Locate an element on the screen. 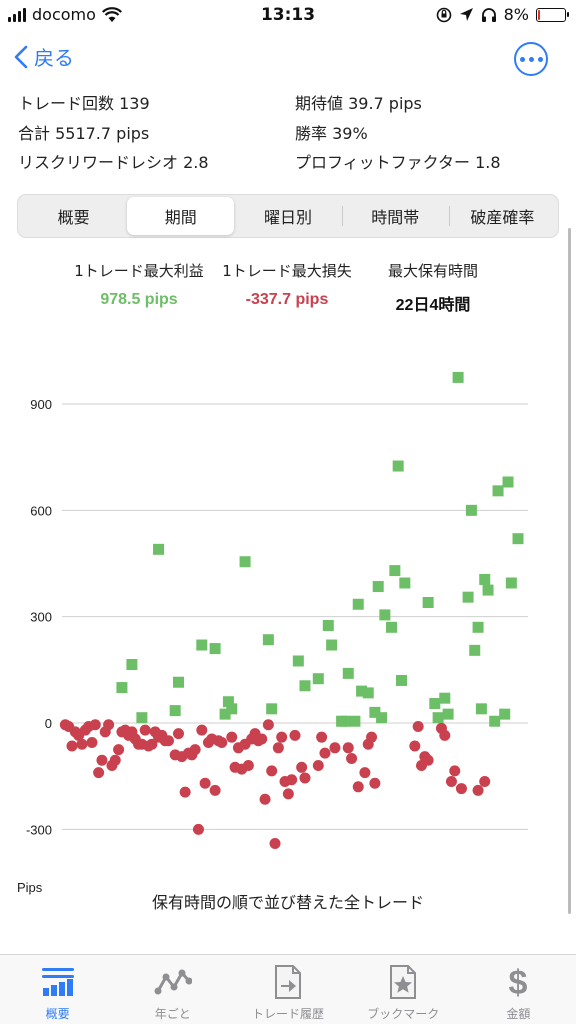 The width and height of the screenshot is (576, 1024). segment-label: 概要 is located at coordinates (73, 217).